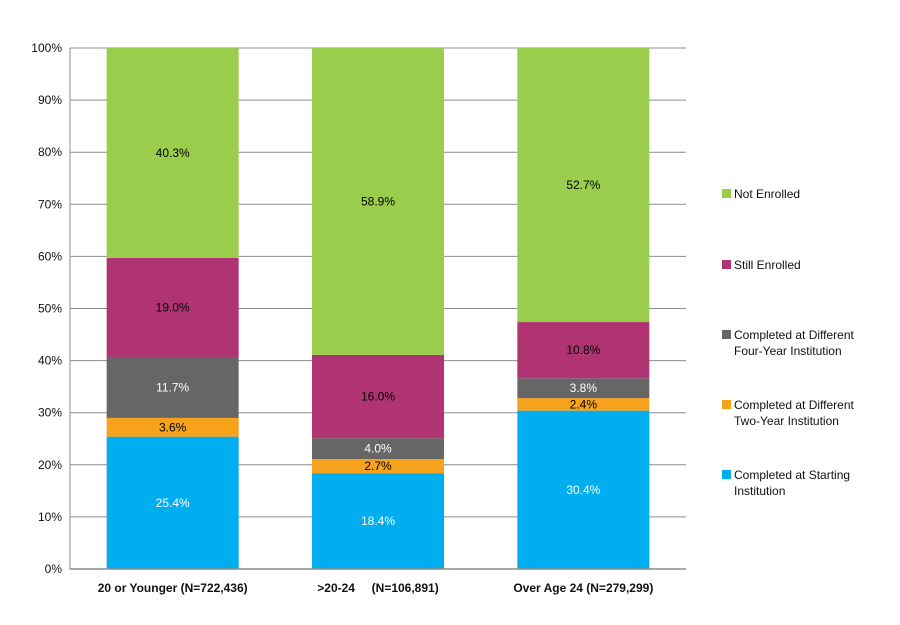 This screenshot has width=900, height=625. I want to click on y-tick-label: 20%, so click(50, 465).